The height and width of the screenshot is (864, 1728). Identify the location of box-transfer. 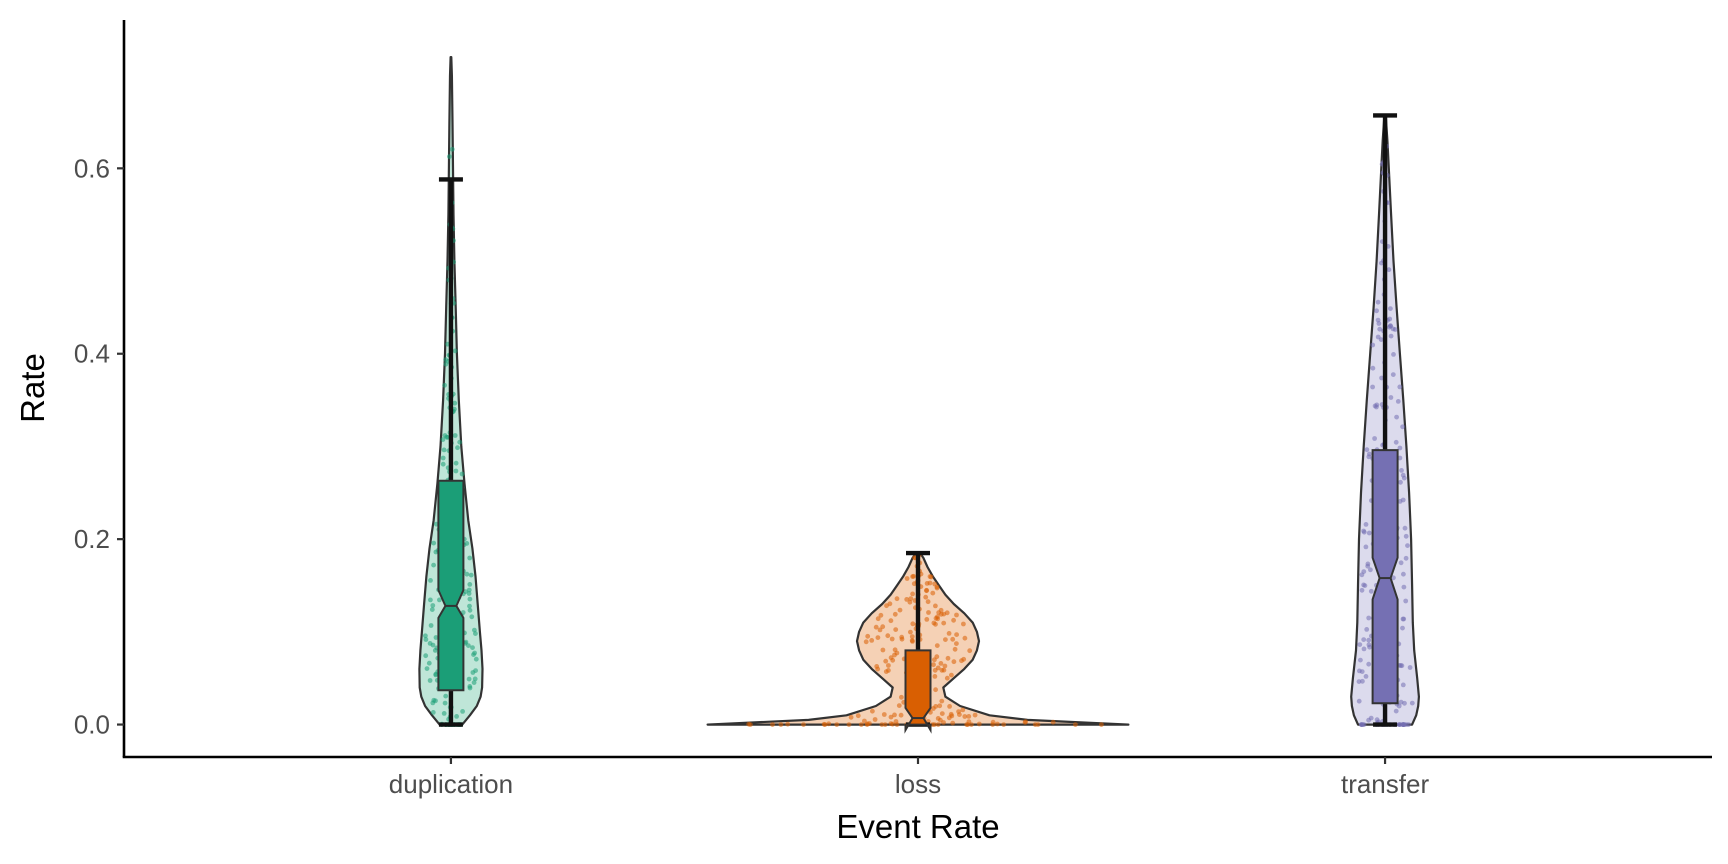
(1385, 577).